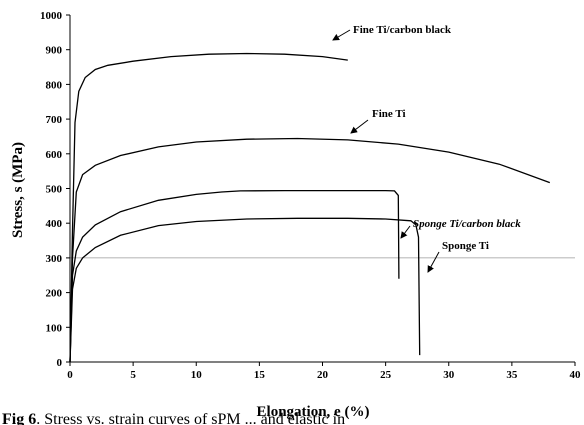  Describe the element at coordinates (449, 375) in the screenshot. I see `x-tick-label: 30` at that location.